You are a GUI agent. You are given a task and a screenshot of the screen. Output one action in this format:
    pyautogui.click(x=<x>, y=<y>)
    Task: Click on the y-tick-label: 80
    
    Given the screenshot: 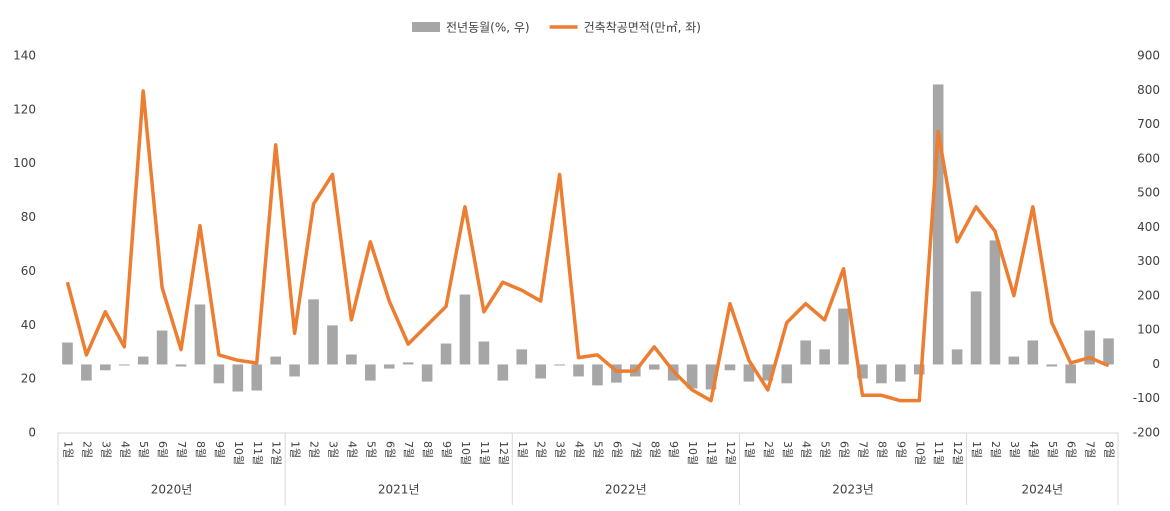 What is the action you would take?
    pyautogui.click(x=28, y=217)
    